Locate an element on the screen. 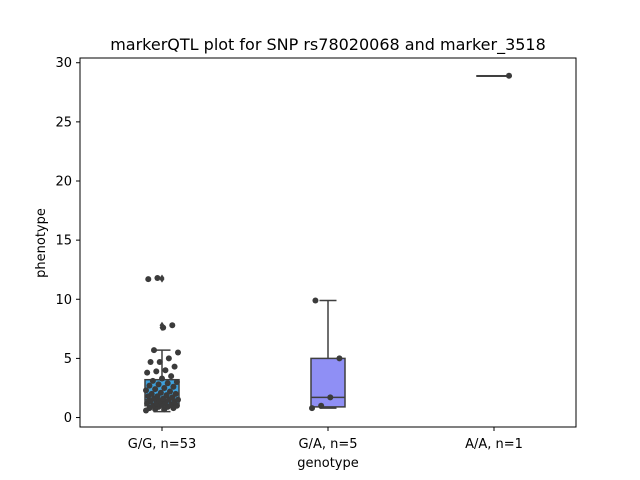 The height and width of the screenshot is (480, 640). outlier-marker is located at coordinates (162, 278).